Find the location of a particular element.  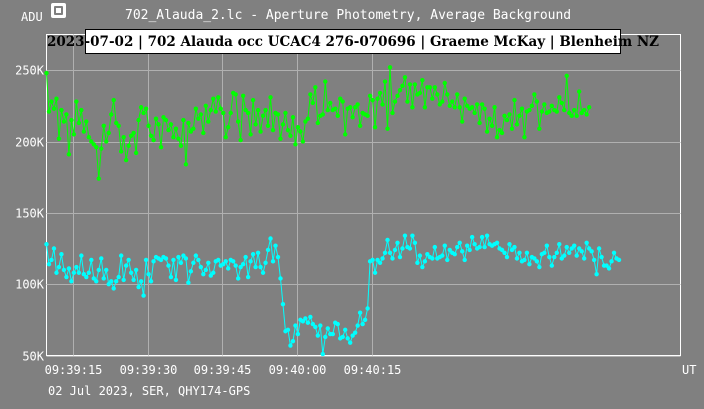

chart-title-frame is located at coordinates (353, 41).